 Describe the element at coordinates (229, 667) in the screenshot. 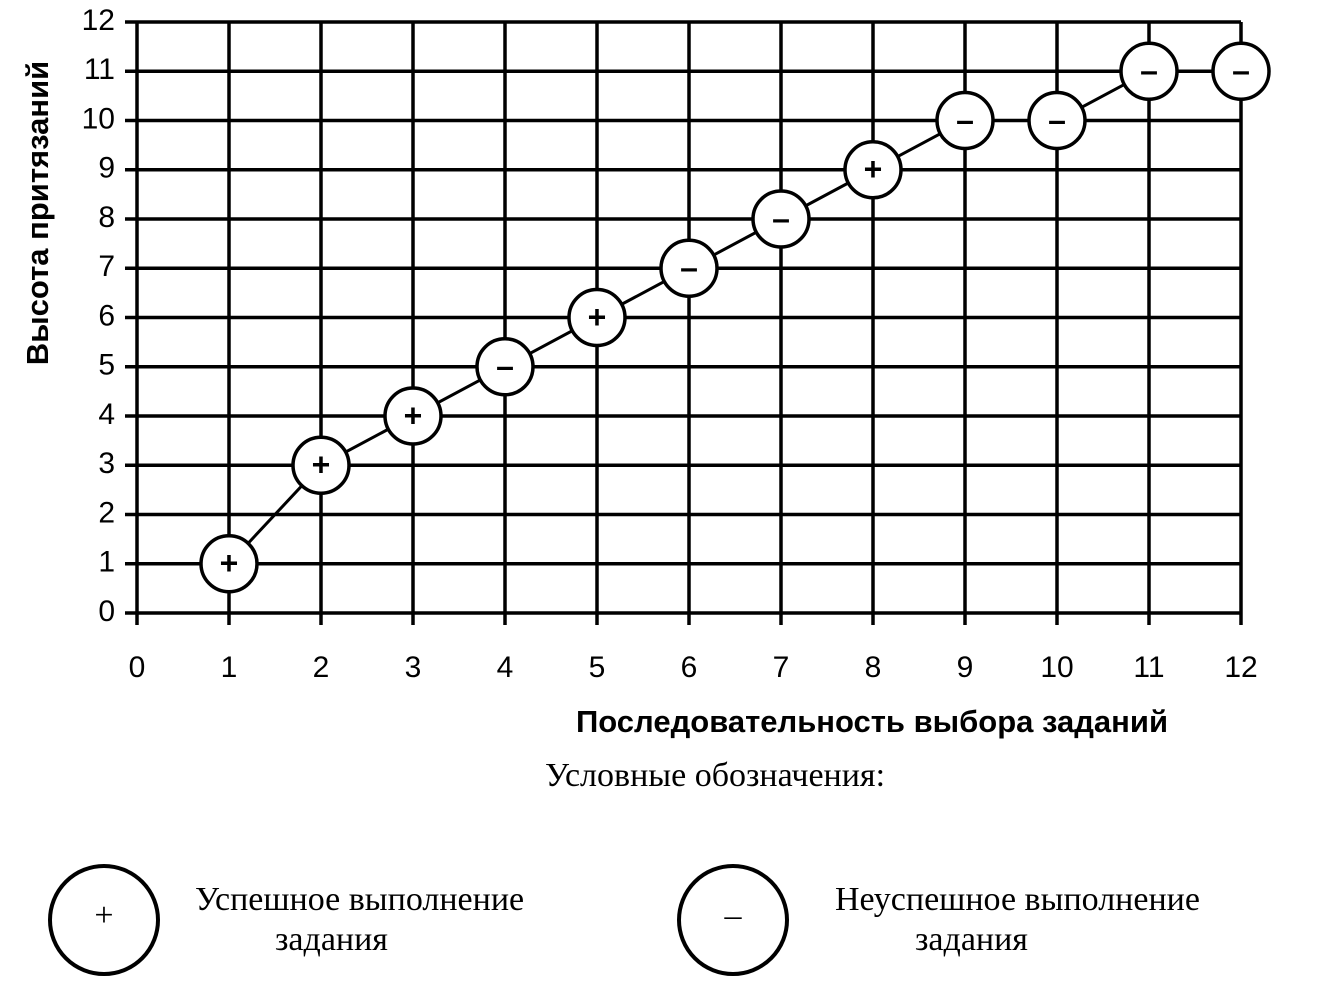

I see `x-tick-label: 1` at that location.